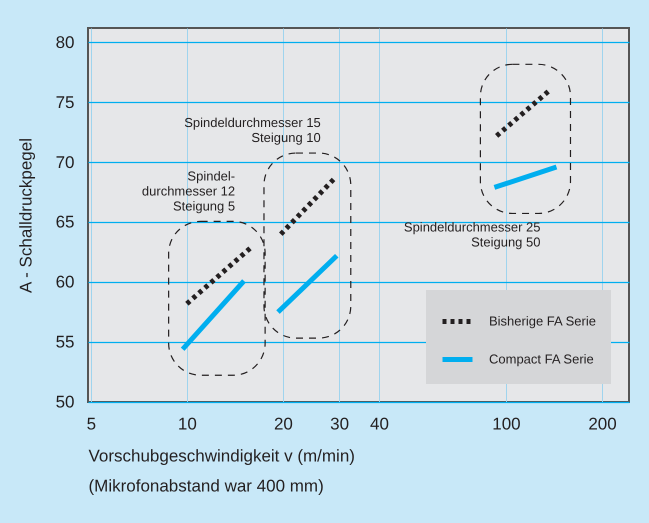 Image resolution: width=649 pixels, height=523 pixels. I want to click on x-tick-label: 100, so click(506, 424).